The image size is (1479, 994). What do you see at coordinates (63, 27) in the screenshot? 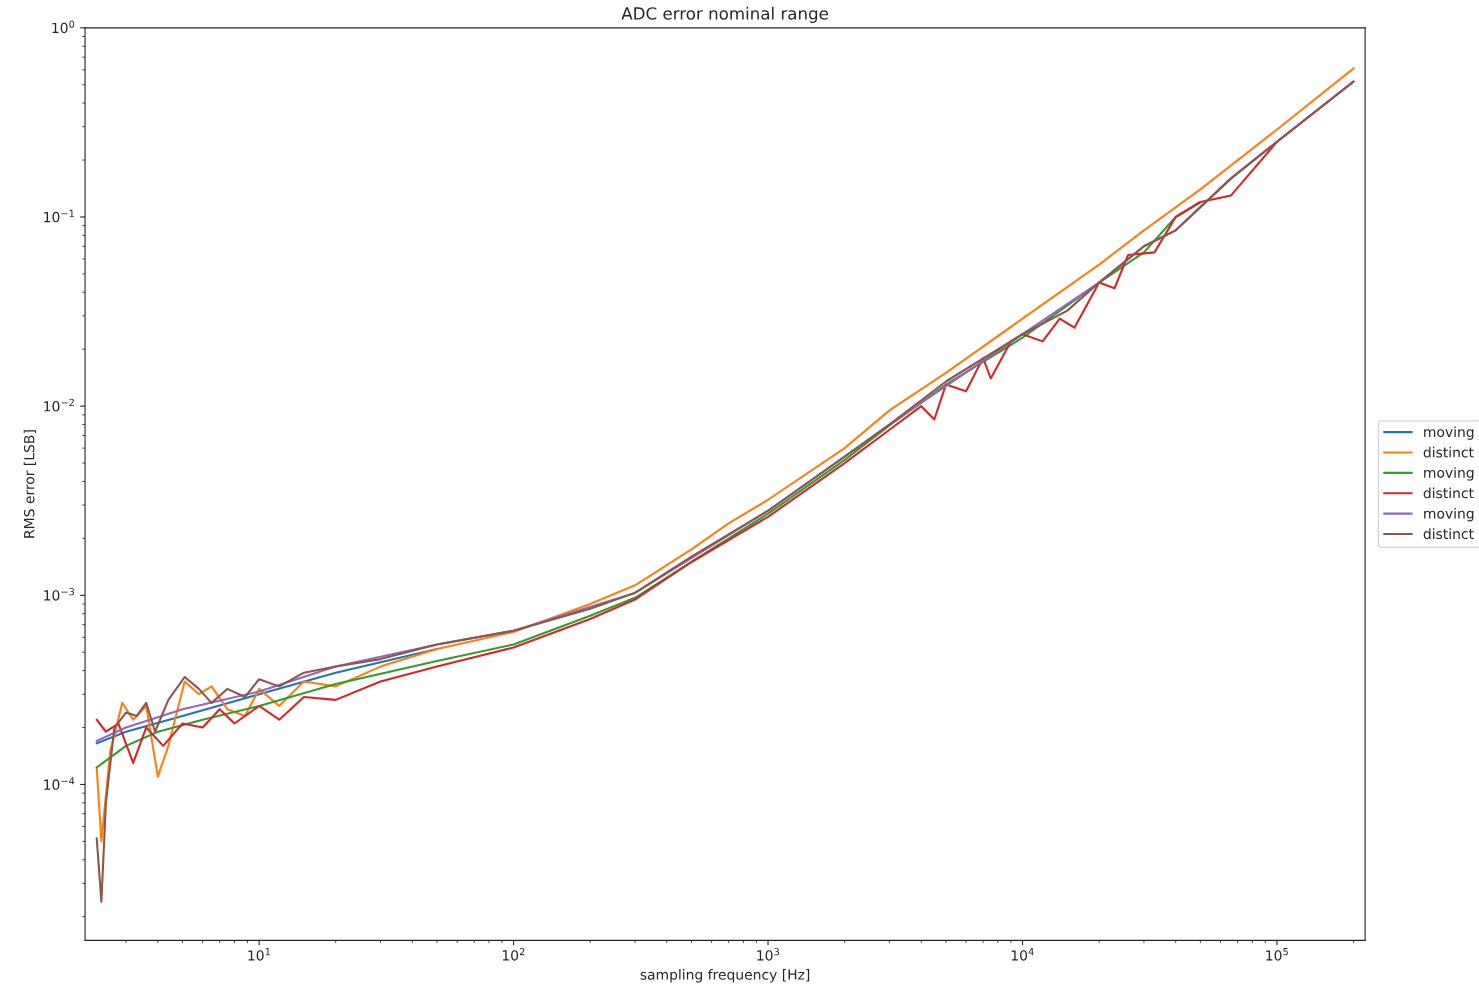
I see `y-tick-label: 10$^{0}$` at bounding box center [63, 27].